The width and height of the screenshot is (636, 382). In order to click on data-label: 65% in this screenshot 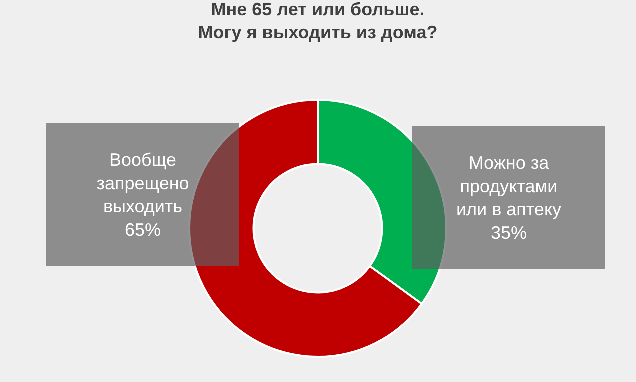, I will do `click(143, 230)`.